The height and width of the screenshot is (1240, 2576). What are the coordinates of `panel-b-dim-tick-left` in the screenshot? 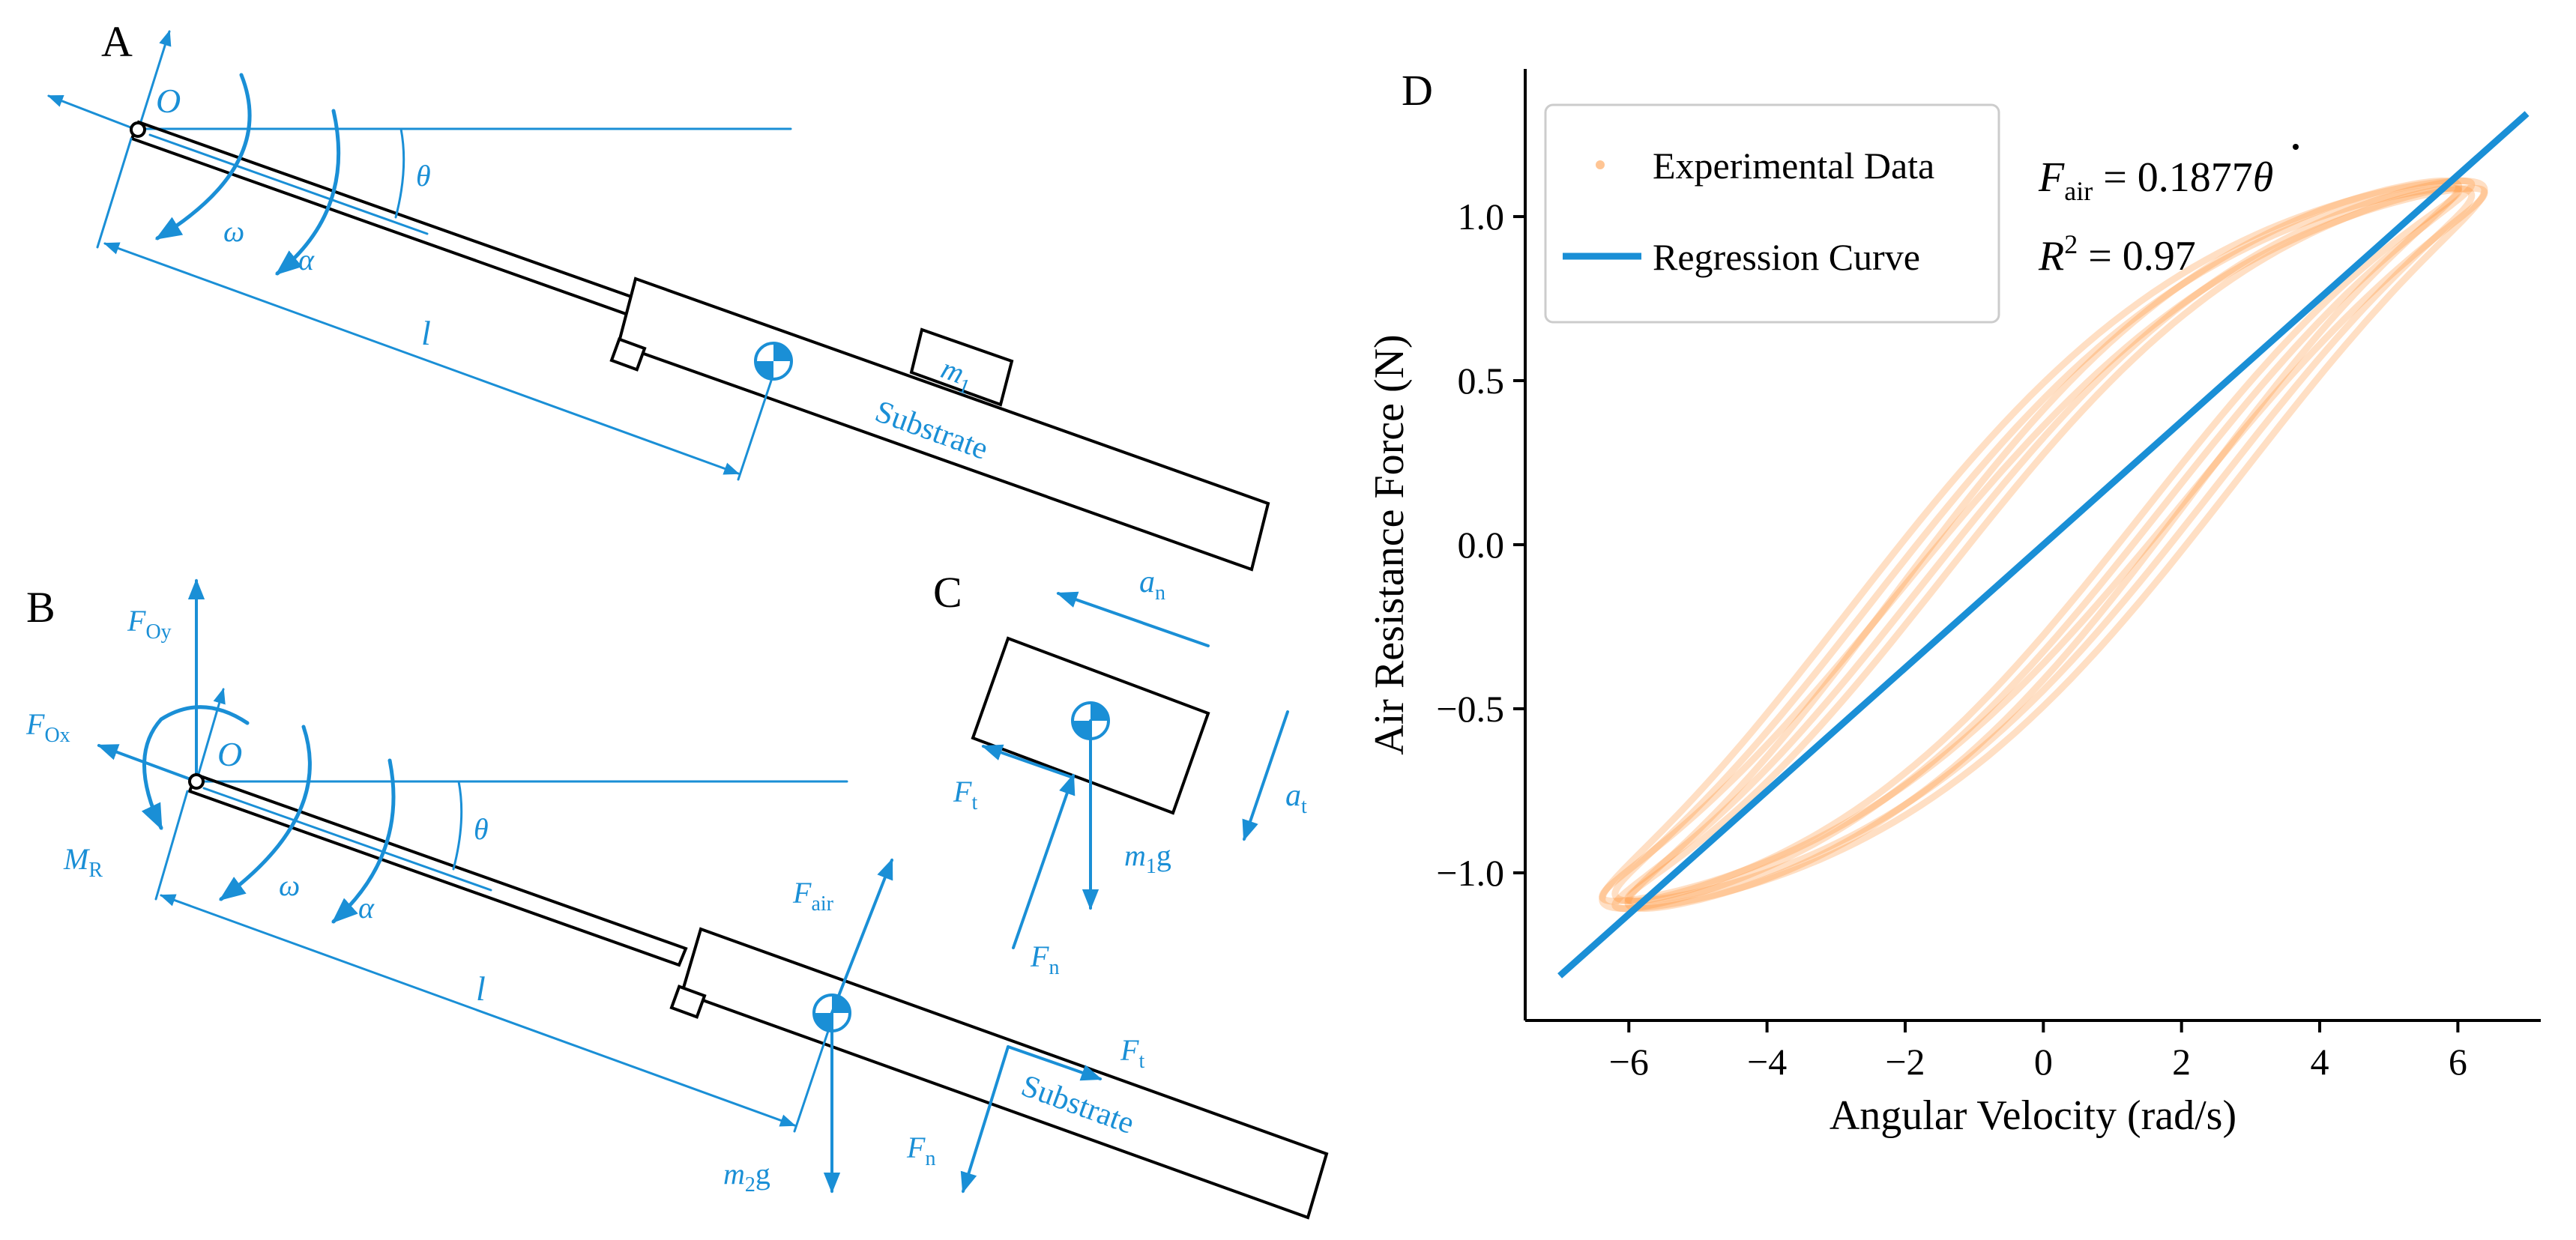 It's located at (172, 845).